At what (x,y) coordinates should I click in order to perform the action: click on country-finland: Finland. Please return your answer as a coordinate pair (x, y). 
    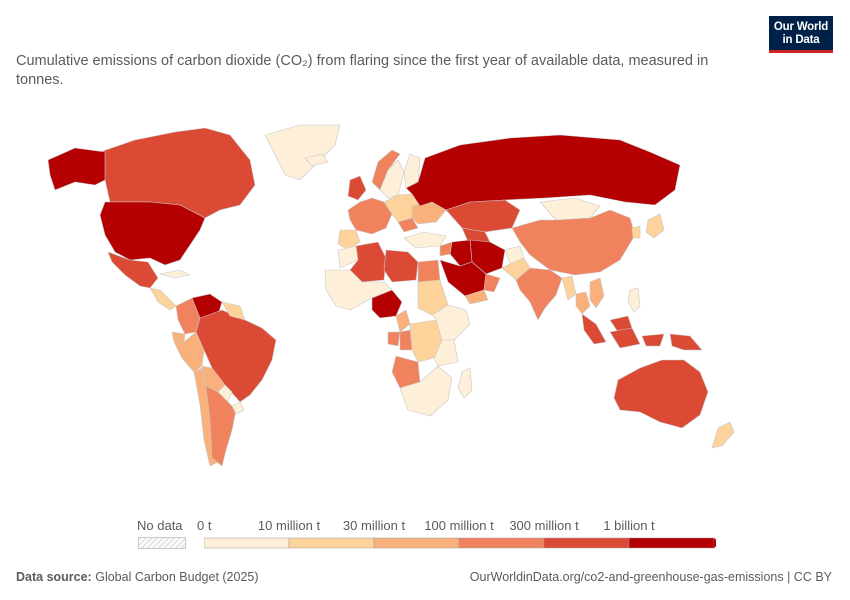
    Looking at the image, I should click on (412, 171).